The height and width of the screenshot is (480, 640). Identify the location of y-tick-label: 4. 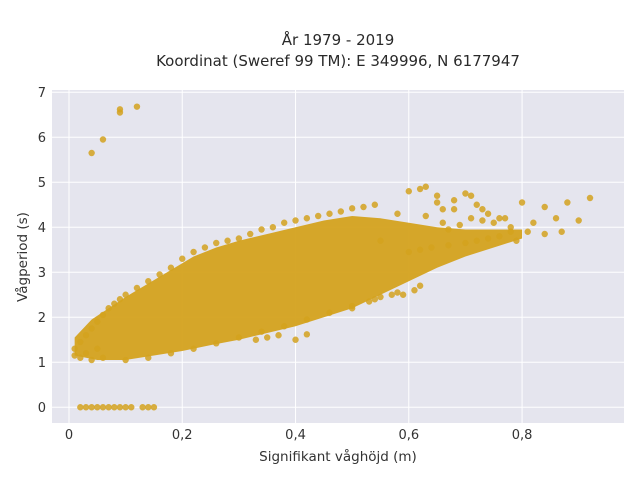
(42, 228).